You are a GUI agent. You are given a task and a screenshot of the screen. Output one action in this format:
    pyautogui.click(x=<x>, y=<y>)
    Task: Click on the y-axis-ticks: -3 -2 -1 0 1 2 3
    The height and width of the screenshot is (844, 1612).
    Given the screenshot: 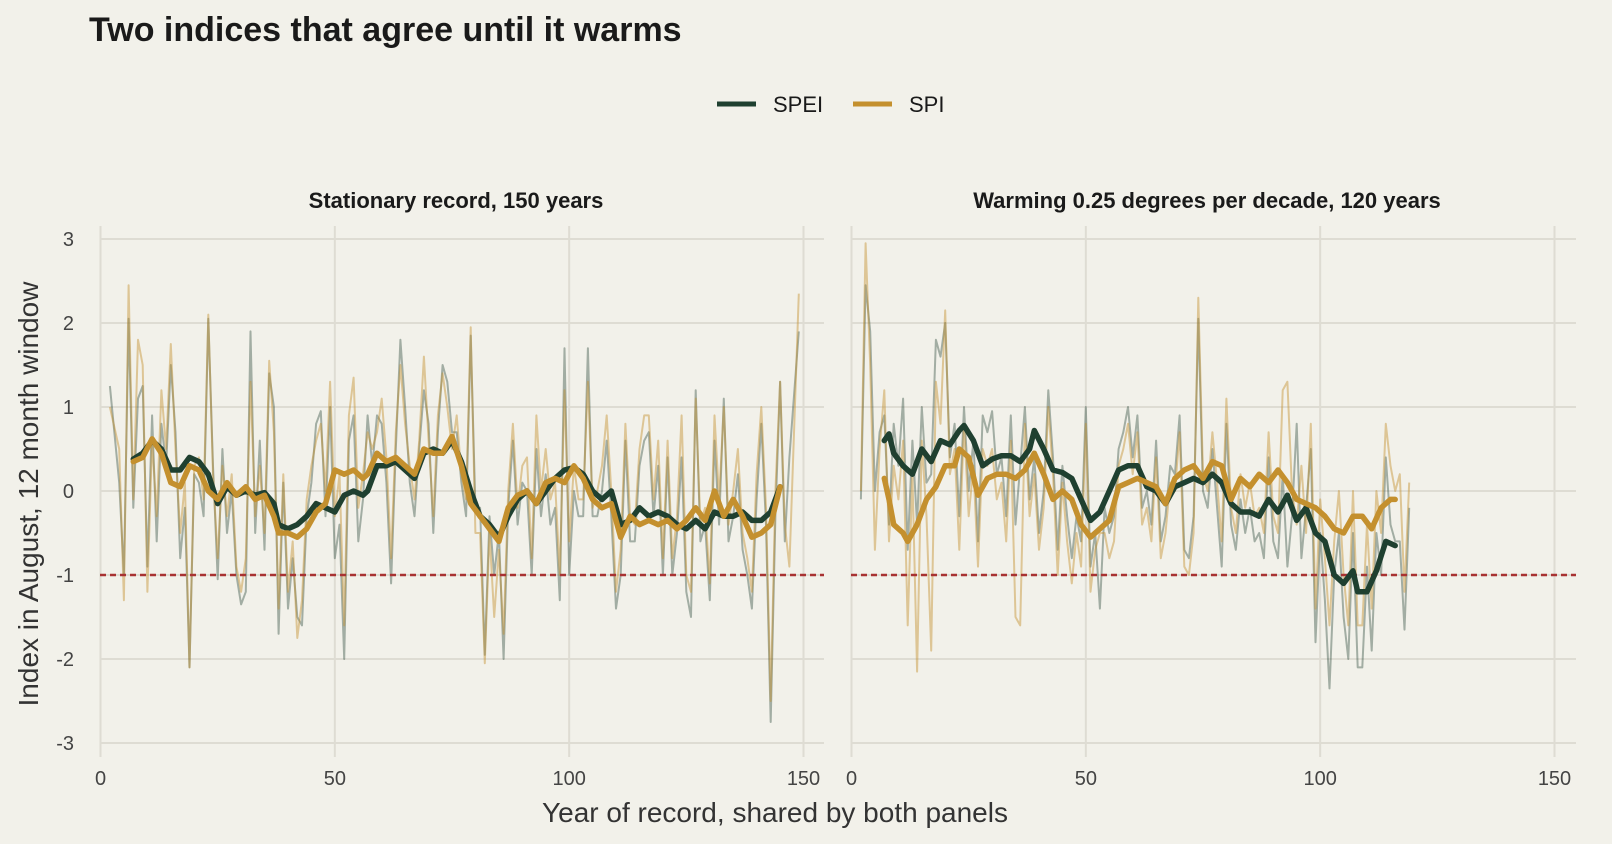 What is the action you would take?
    pyautogui.click(x=65, y=492)
    